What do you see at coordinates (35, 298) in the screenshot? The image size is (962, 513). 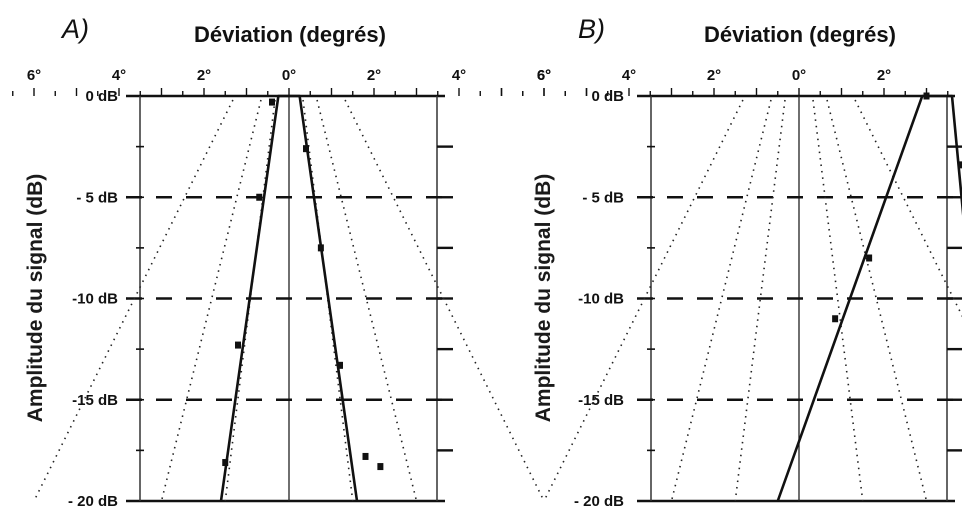 I see `y-axis-title-a: Amplitude du signal (dB)` at bounding box center [35, 298].